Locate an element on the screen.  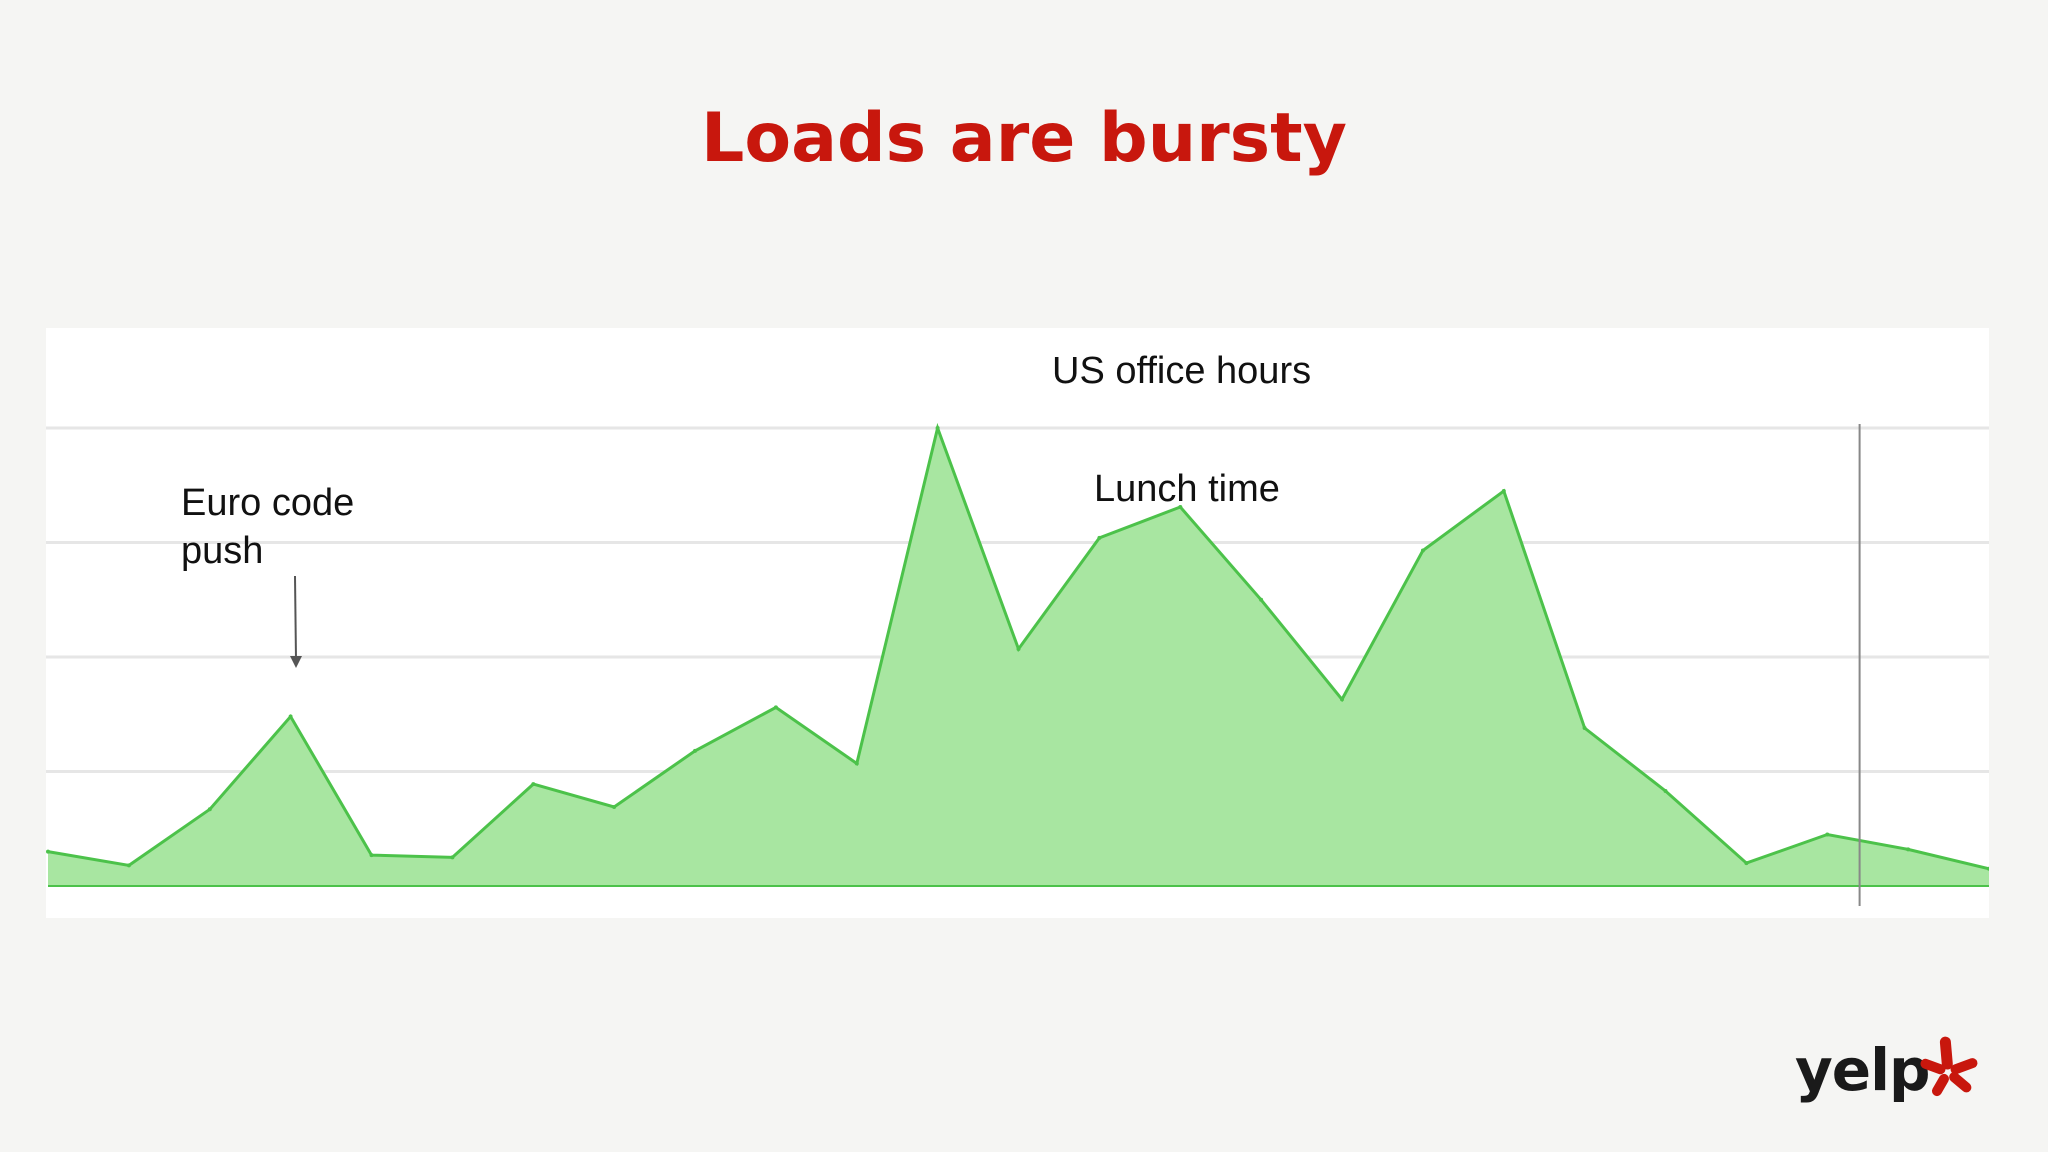
euro-arrow-head-icon is located at coordinates (296, 662).